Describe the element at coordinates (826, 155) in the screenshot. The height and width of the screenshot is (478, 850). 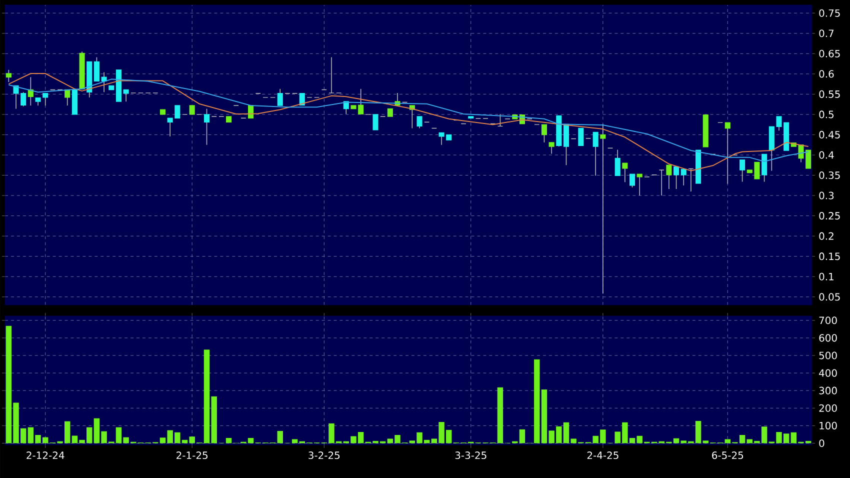
I see `y-tick-label: 0.4` at that location.